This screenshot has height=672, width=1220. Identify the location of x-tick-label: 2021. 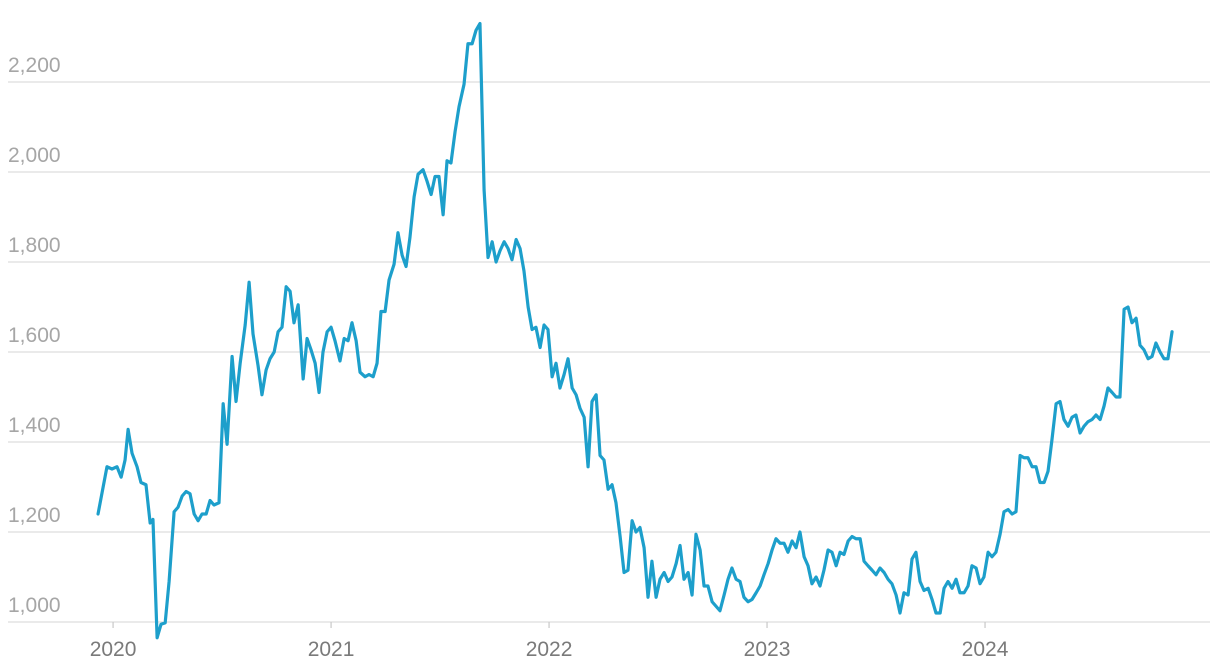
(331, 649).